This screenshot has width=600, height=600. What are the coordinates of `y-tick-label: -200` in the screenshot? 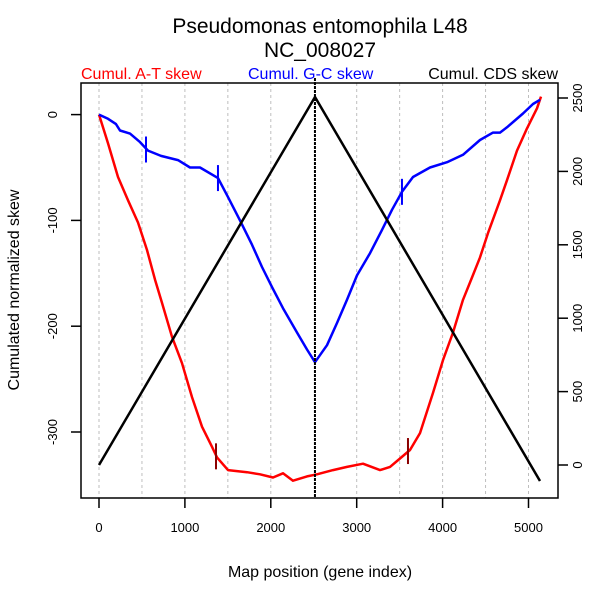 It's located at (52, 326).